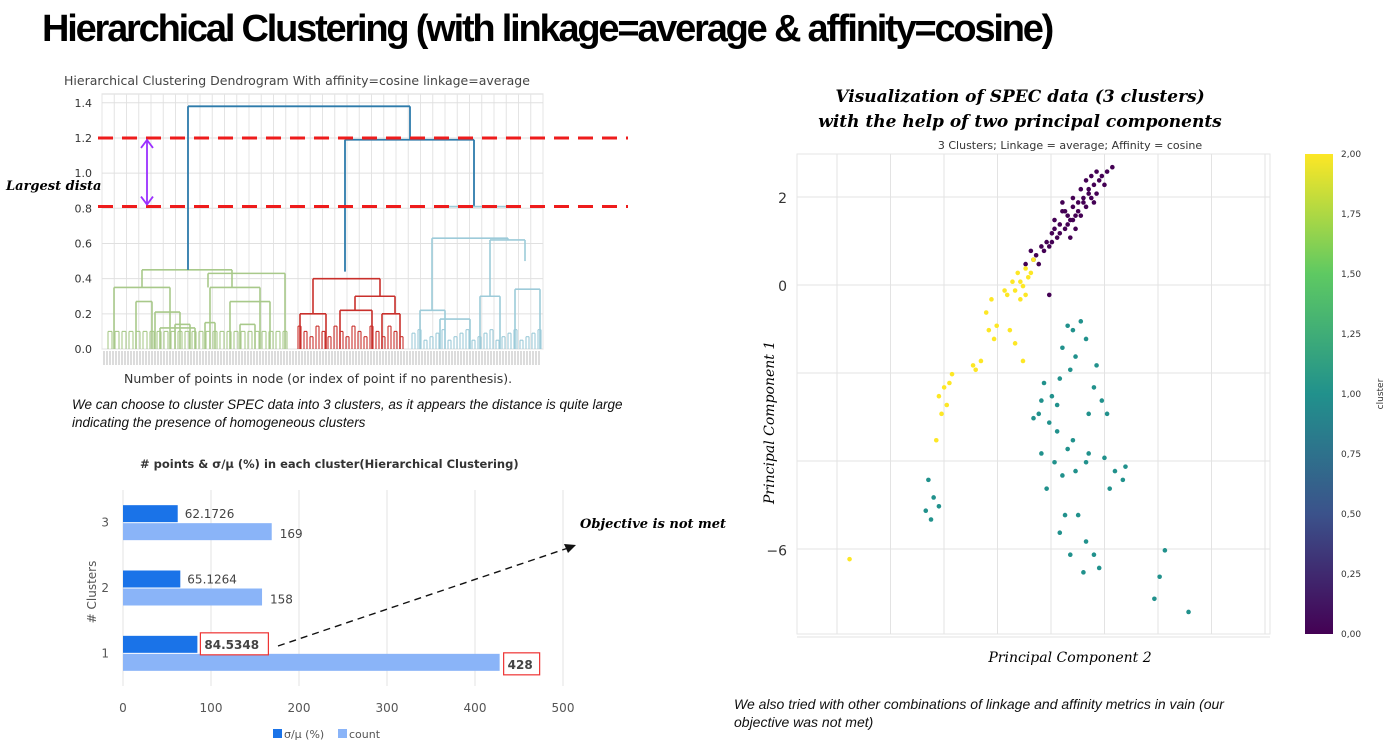 Image resolution: width=1400 pixels, height=756 pixels. I want to click on dendrogram-y-tick-label: 0.8, so click(84, 208).